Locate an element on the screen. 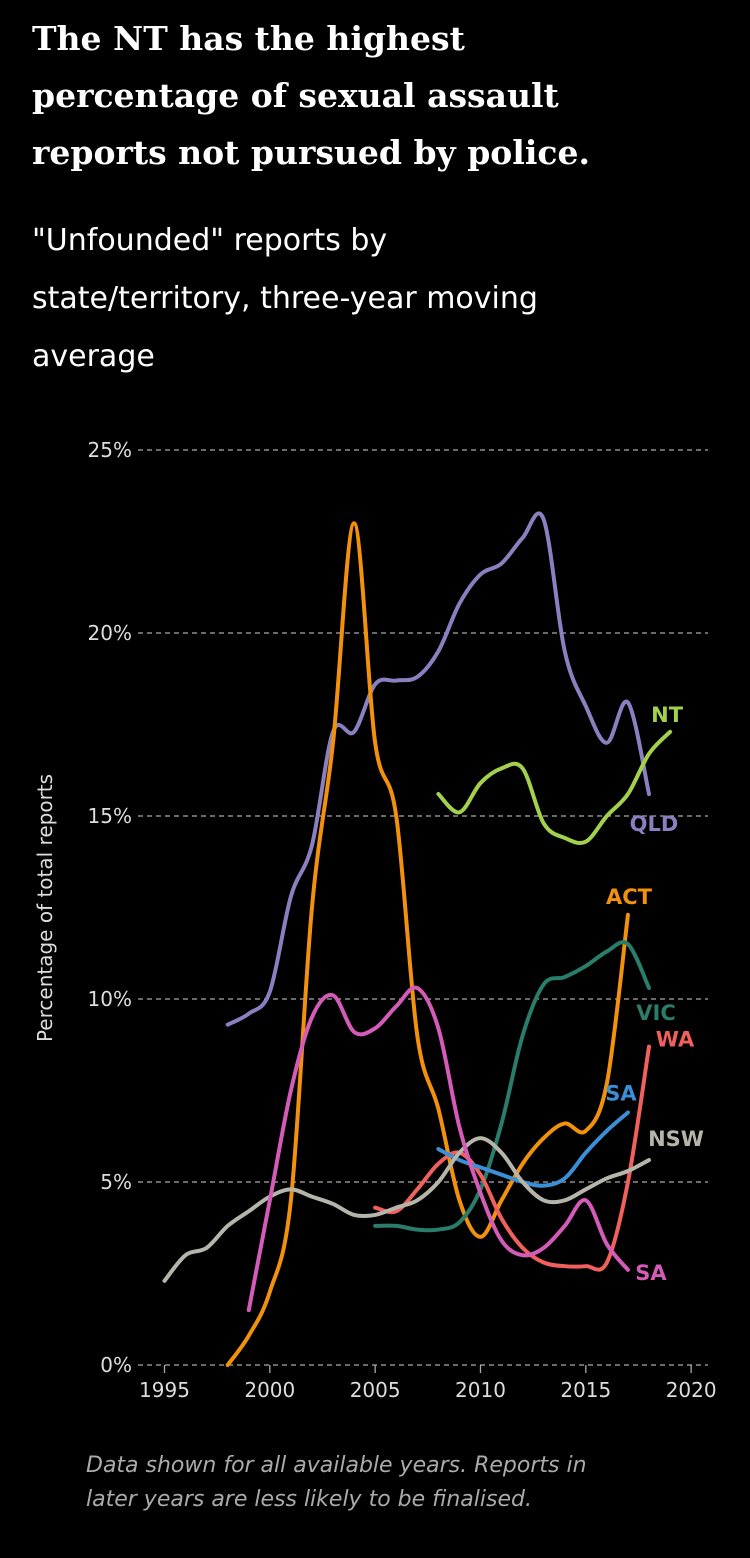  x-tick-label: 2020 is located at coordinates (691, 1390).